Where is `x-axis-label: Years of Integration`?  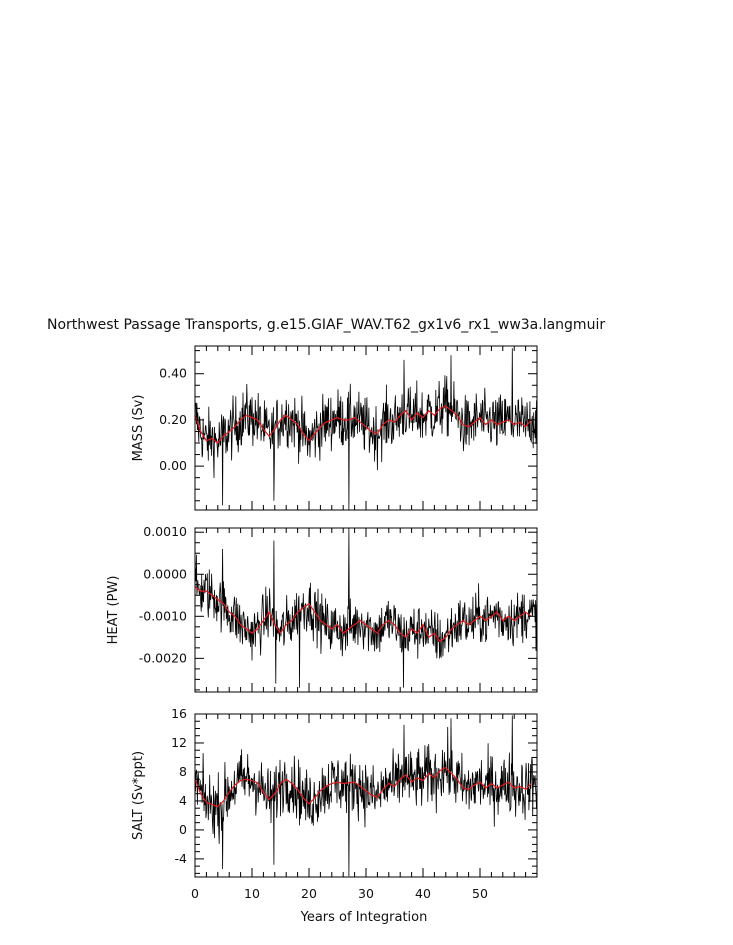
x-axis-label: Years of Integration is located at coordinates (364, 917).